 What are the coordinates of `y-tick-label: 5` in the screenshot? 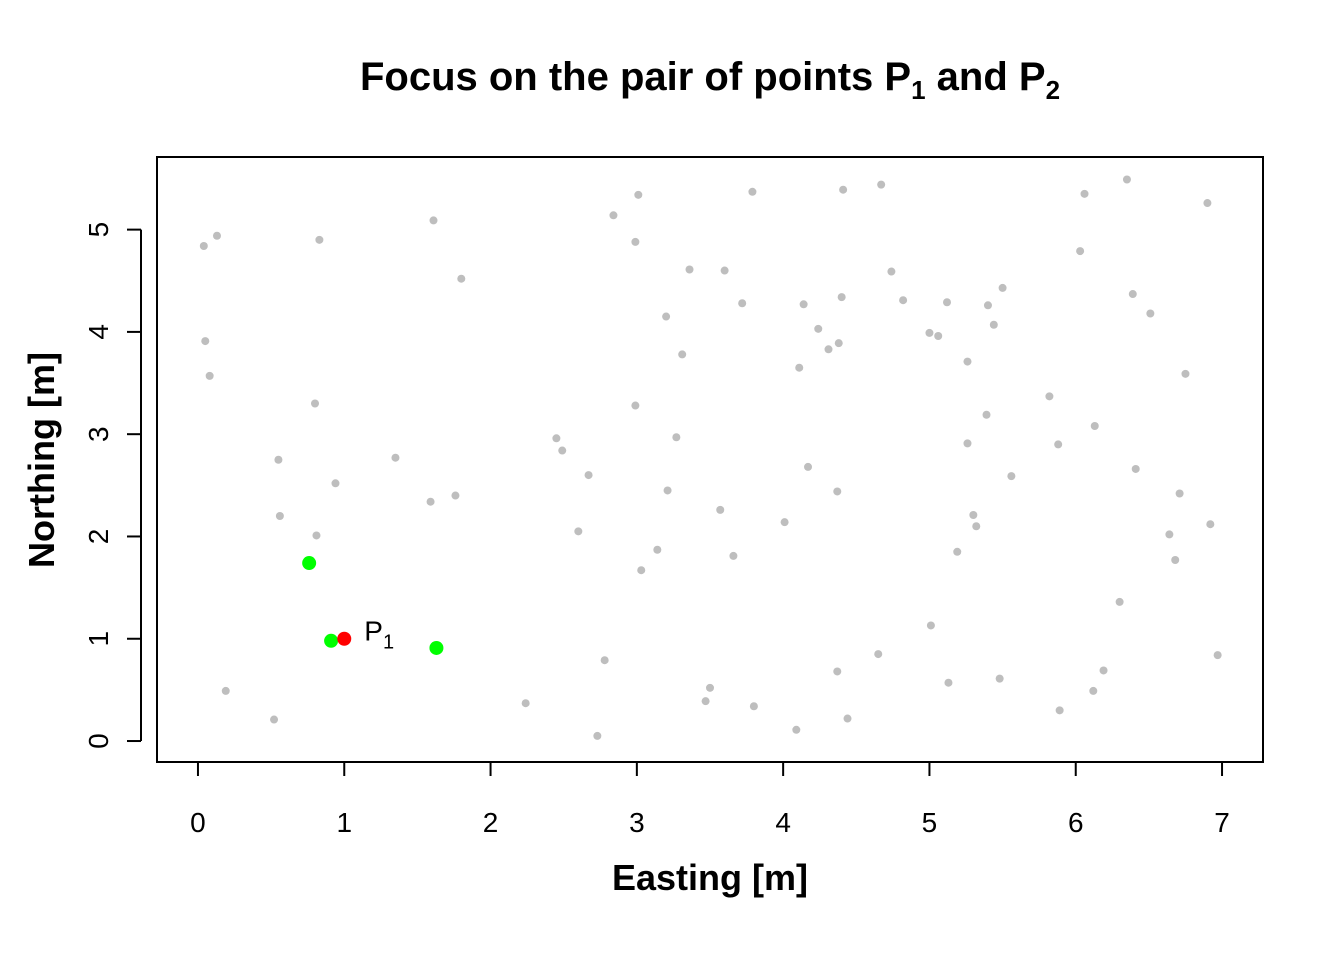 It's located at (98, 230).